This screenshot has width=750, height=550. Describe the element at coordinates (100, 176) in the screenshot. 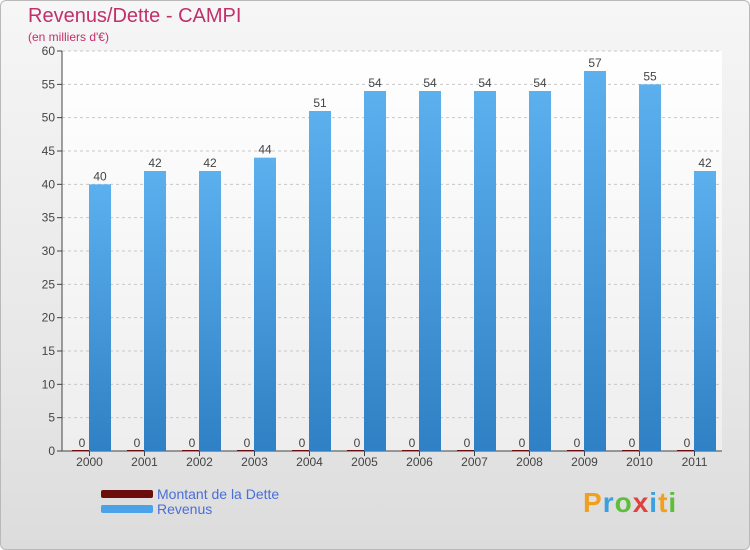

I see `revenue-value-label: 40` at that location.